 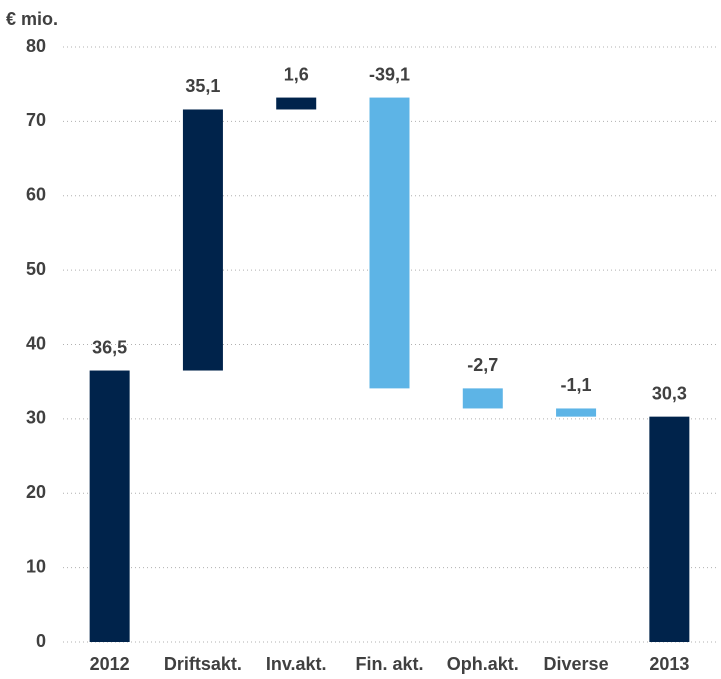 I want to click on y-tick-label: 50, so click(x=36, y=269).